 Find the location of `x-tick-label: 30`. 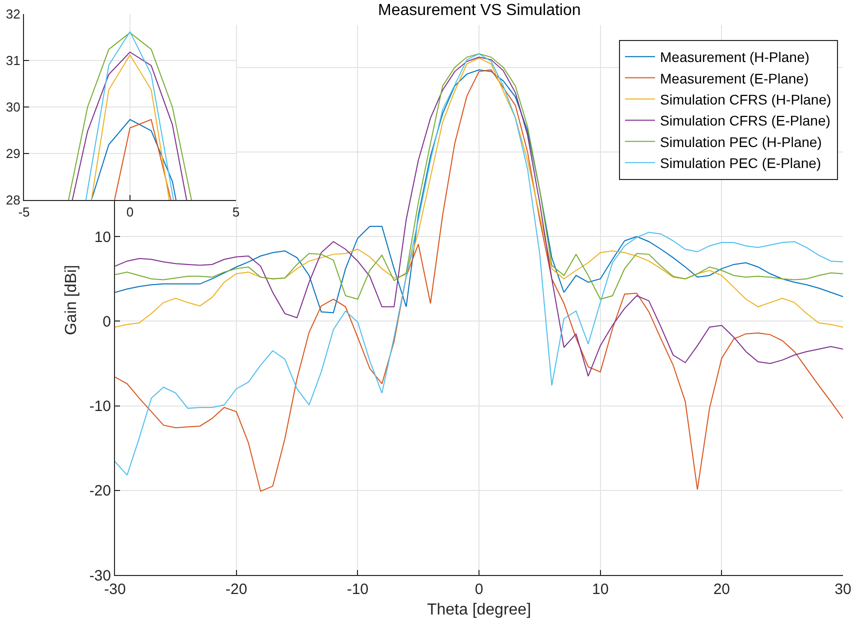

x-tick-label: 30 is located at coordinates (843, 589).